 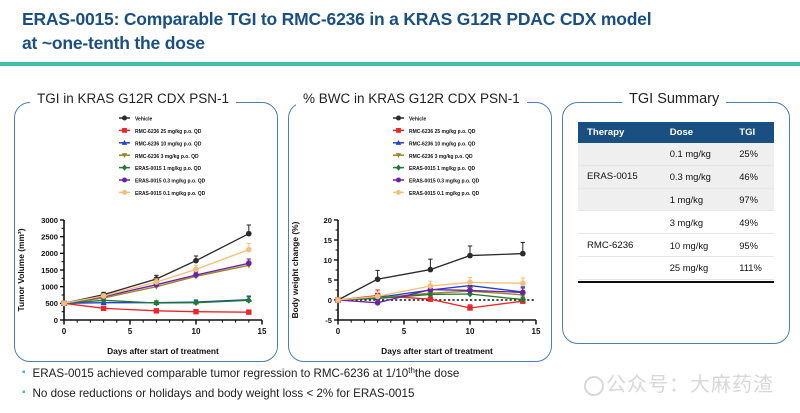 What do you see at coordinates (49, 220) in the screenshot?
I see `y-tick-label: 3000` at bounding box center [49, 220].